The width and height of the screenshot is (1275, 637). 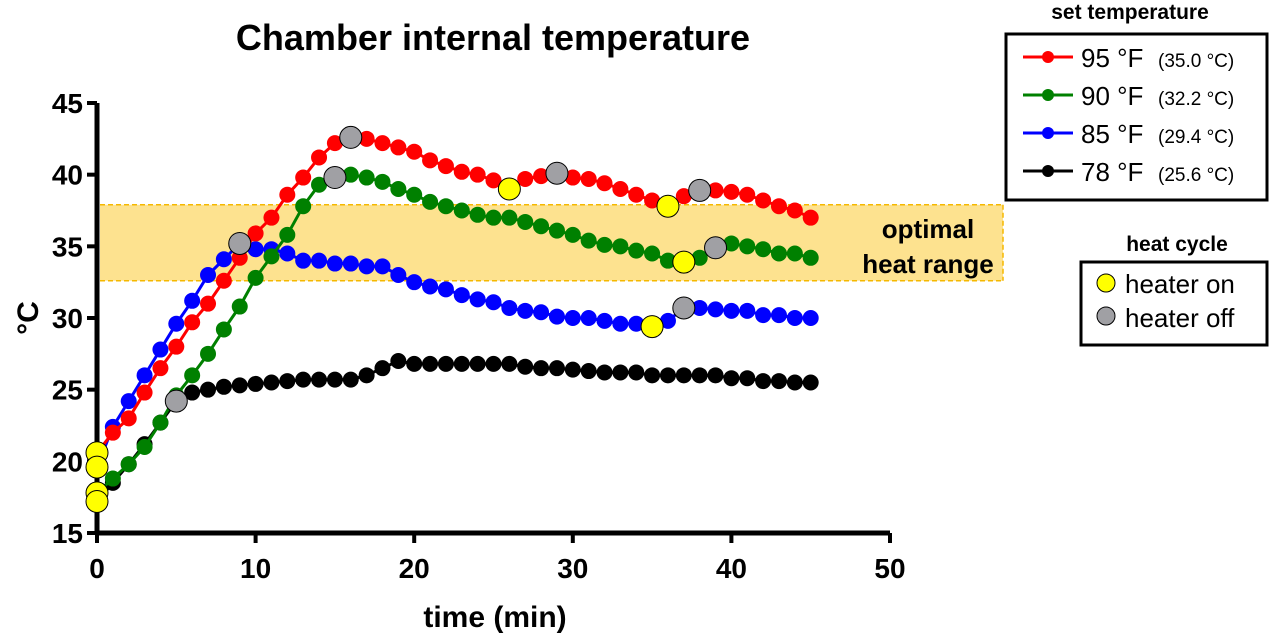 I want to click on y-tick-label: 45, so click(x=67, y=103).